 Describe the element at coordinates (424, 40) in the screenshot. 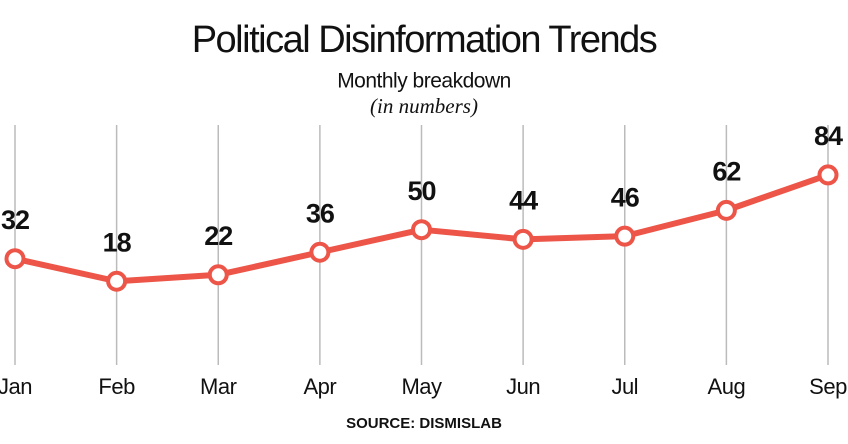

I see `chart-title: Political Disinformation Trends` at that location.